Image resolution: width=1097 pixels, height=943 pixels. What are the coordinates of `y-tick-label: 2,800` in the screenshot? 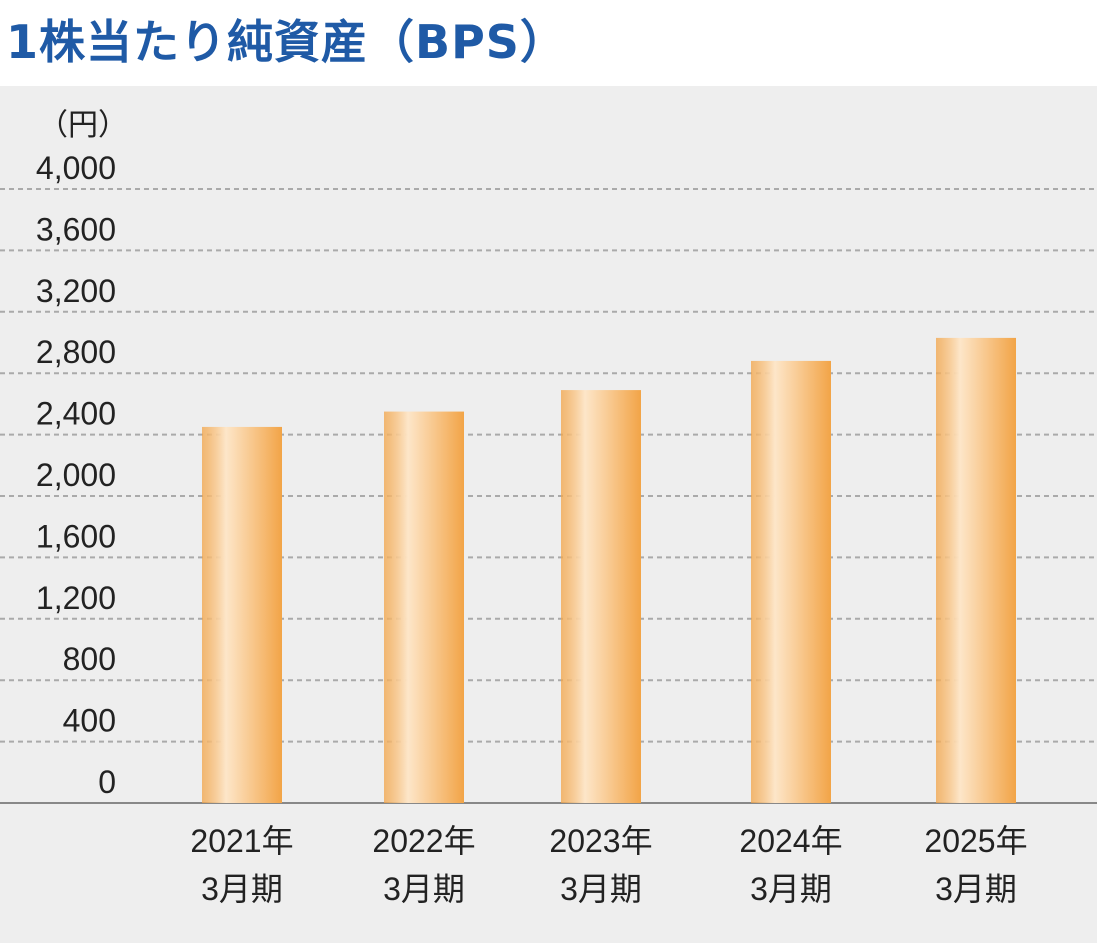 It's located at (76, 352).